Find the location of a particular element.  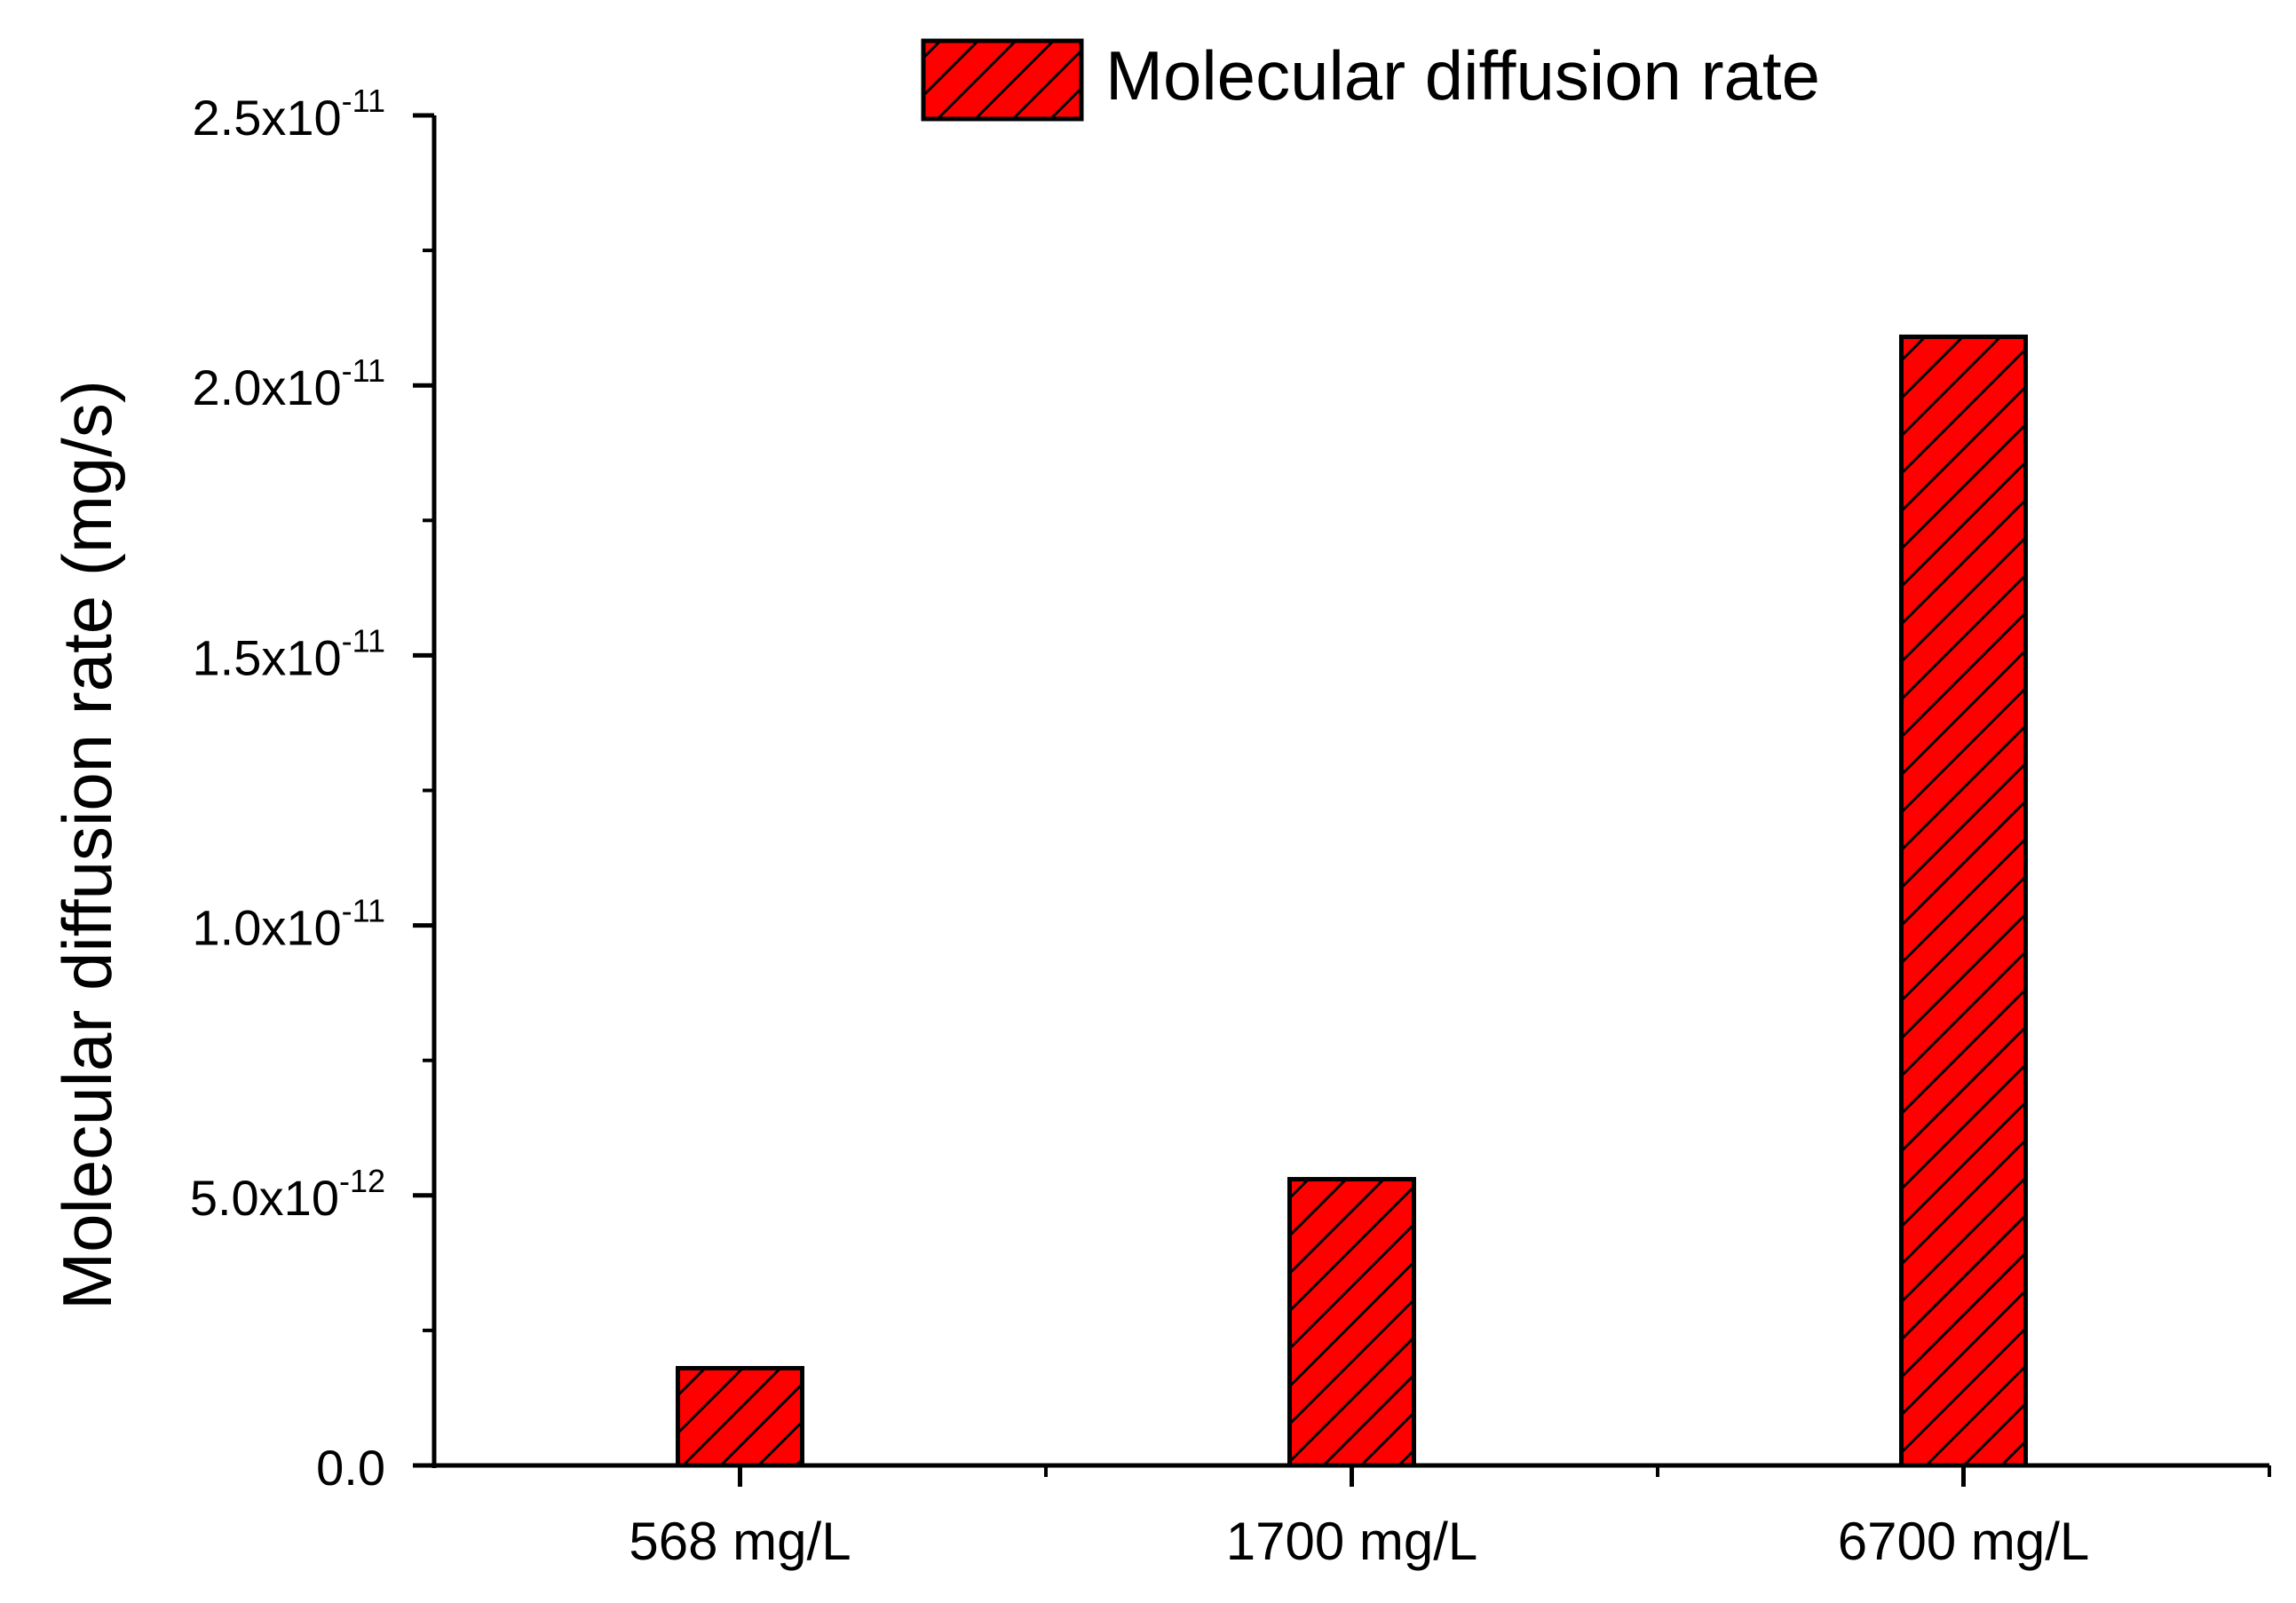

y-tick-label: 1.0x10⁻¹¹ is located at coordinates (289, 925).